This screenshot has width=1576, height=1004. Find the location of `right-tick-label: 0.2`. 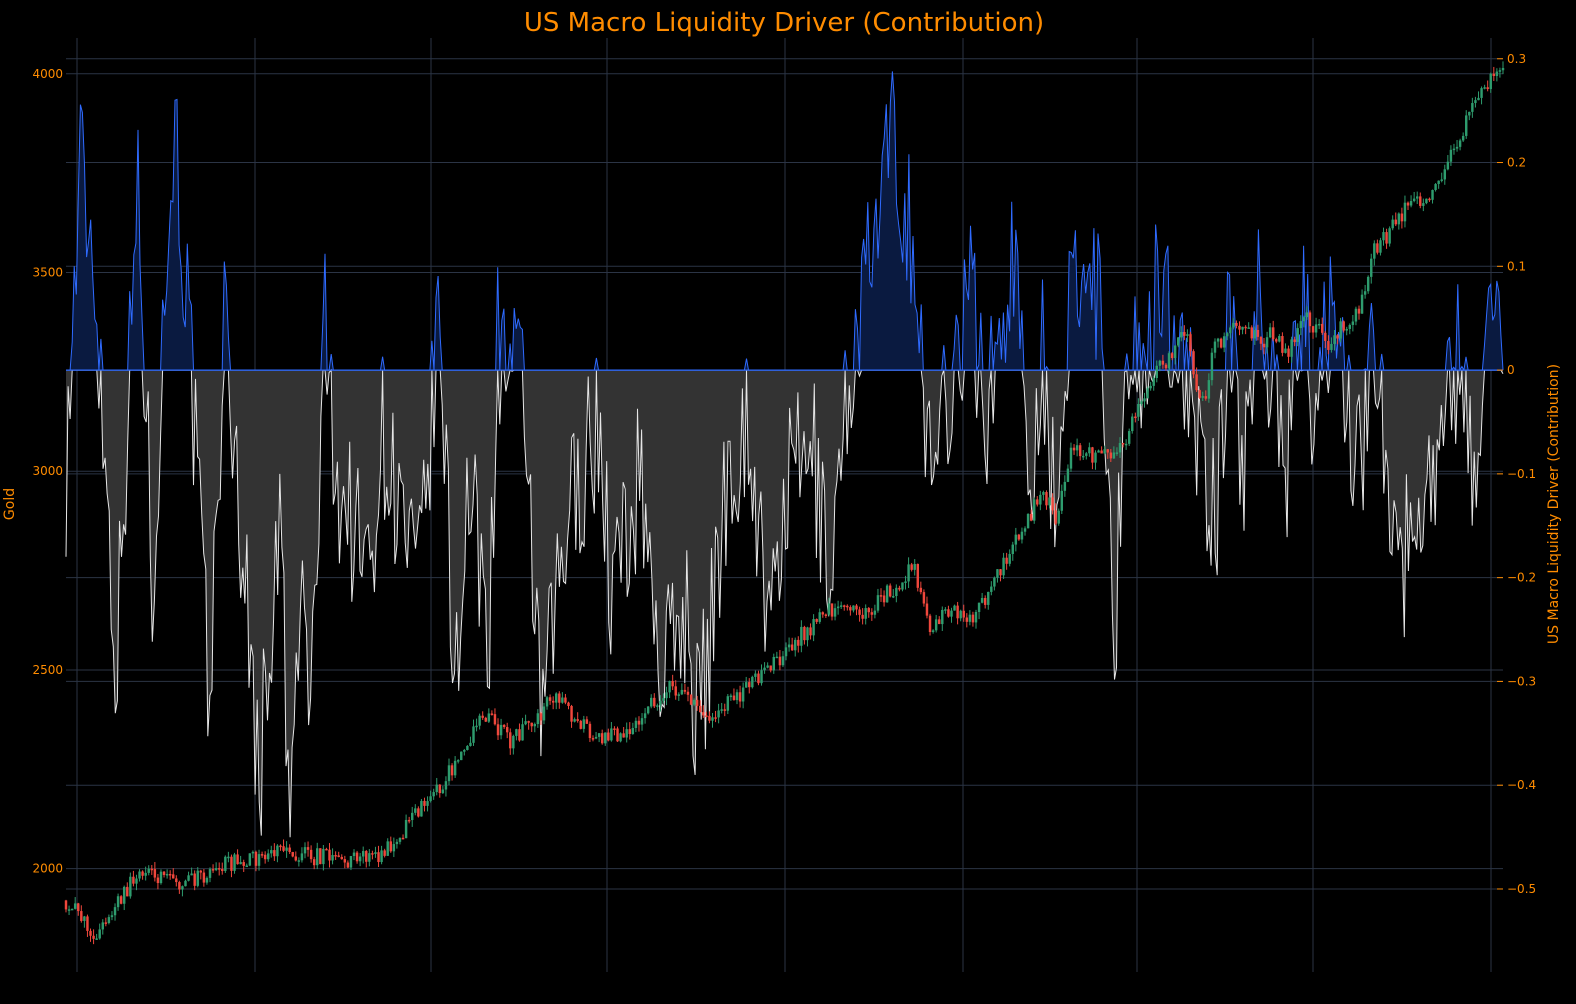

right-tick-label: 0.2 is located at coordinates (1516, 163).